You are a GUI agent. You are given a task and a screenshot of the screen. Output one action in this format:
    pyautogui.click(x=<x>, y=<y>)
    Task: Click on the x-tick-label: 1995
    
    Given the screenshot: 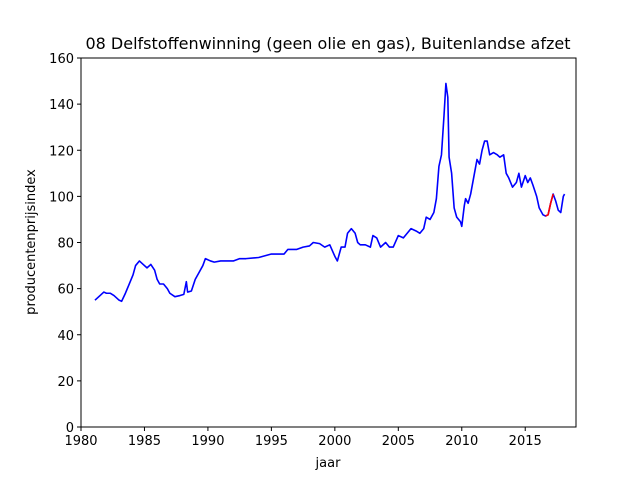 What is the action you would take?
    pyautogui.click(x=271, y=441)
    